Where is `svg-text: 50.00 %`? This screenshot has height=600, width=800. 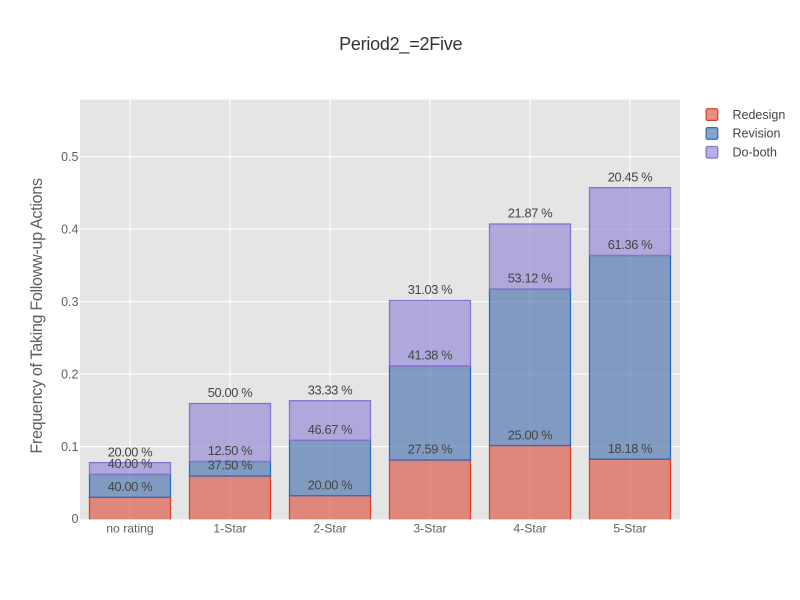
svg-text: 50.00 % is located at coordinates (230, 392).